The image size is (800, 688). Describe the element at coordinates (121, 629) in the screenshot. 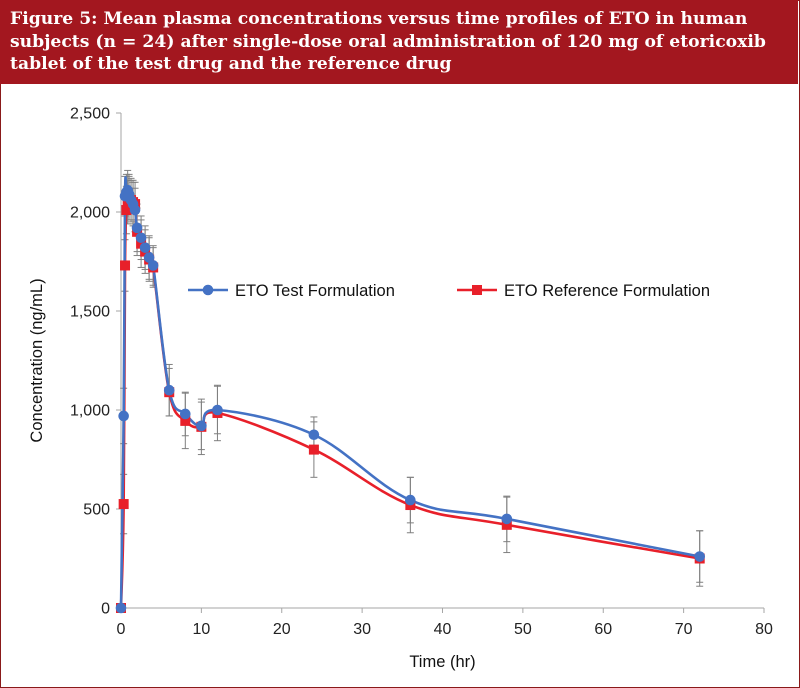

I see `x-tick-label: 0` at that location.